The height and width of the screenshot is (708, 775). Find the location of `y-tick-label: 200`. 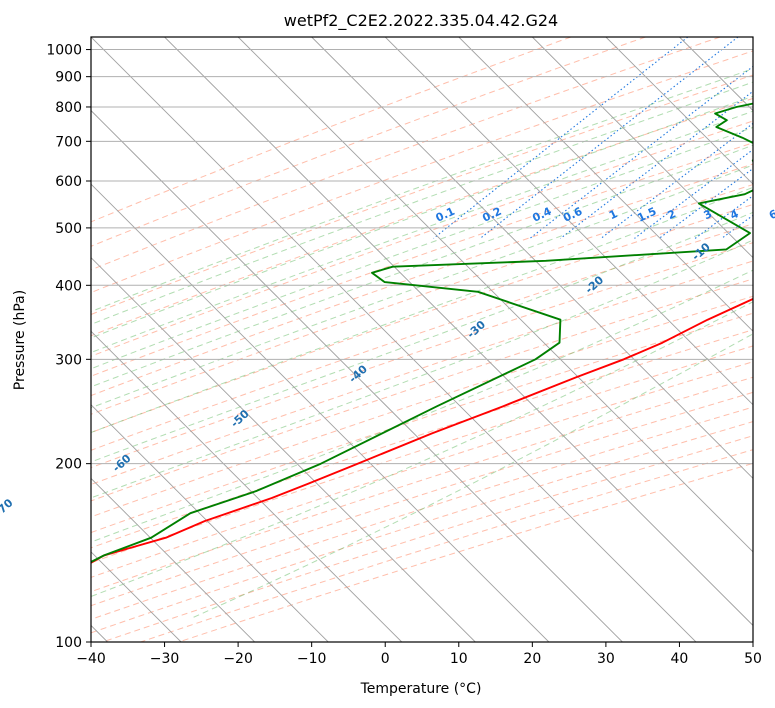

y-tick-label: 200 is located at coordinates (68, 465).